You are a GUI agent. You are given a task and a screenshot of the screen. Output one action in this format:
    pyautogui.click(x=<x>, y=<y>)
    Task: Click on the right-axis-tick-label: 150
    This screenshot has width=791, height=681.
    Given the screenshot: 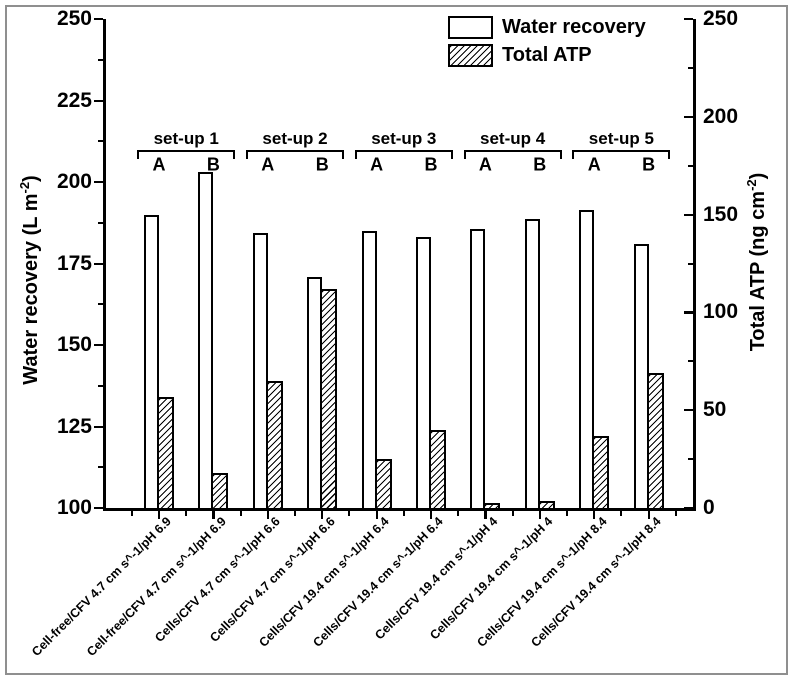 What is the action you would take?
    pyautogui.click(x=721, y=214)
    